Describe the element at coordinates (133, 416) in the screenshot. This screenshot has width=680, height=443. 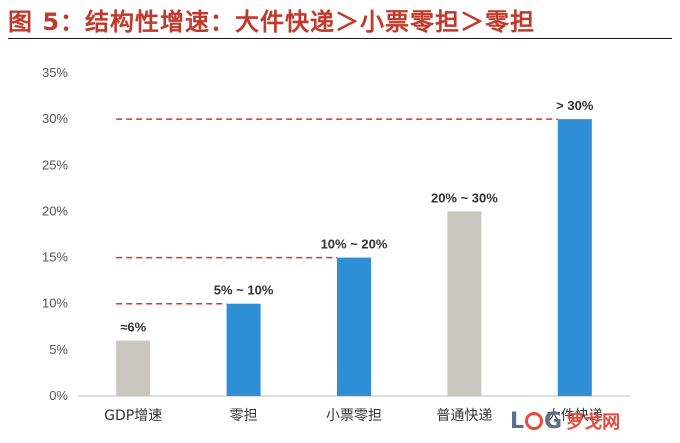
I see `x-tick-label: GDP增速` at that location.